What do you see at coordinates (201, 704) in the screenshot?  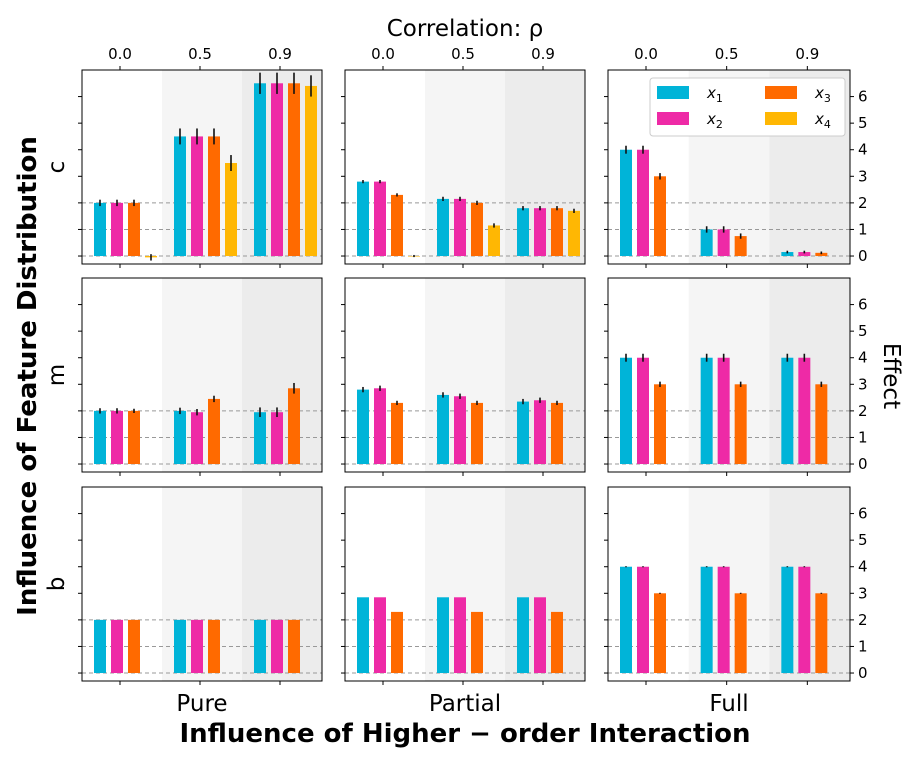 I see `column-label: Pure` at bounding box center [201, 704].